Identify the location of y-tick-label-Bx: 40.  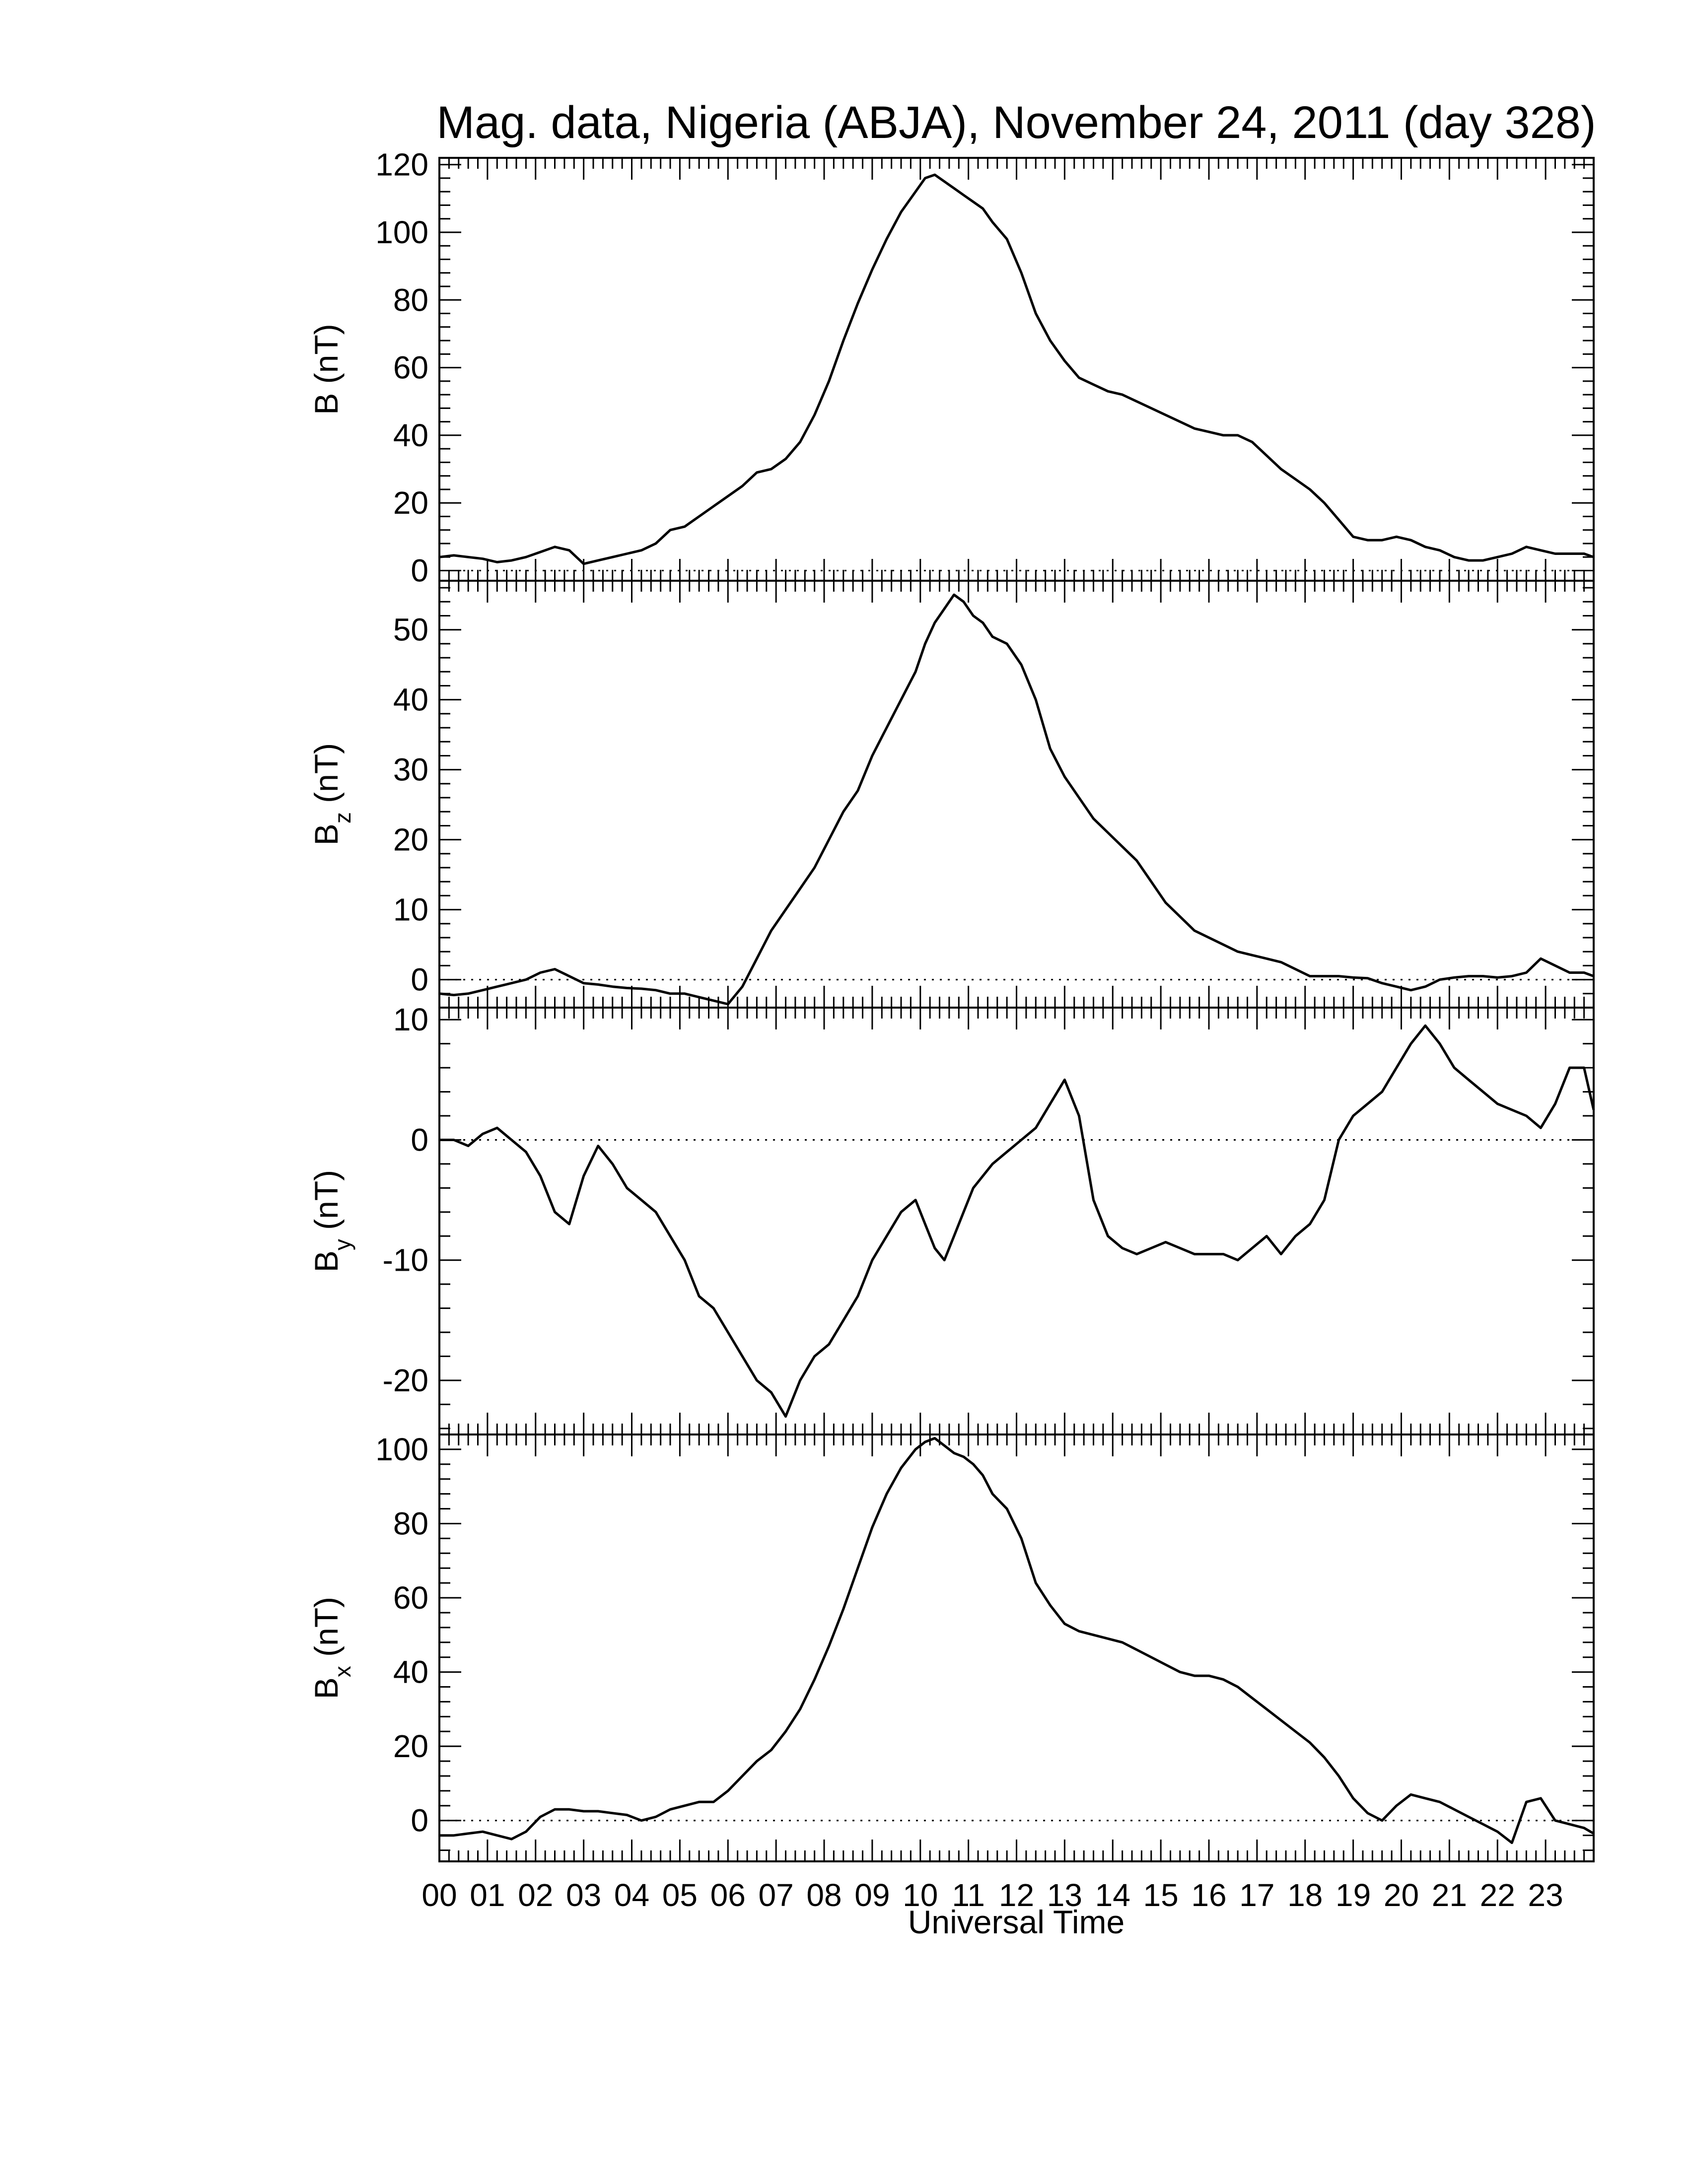
(410, 1672).